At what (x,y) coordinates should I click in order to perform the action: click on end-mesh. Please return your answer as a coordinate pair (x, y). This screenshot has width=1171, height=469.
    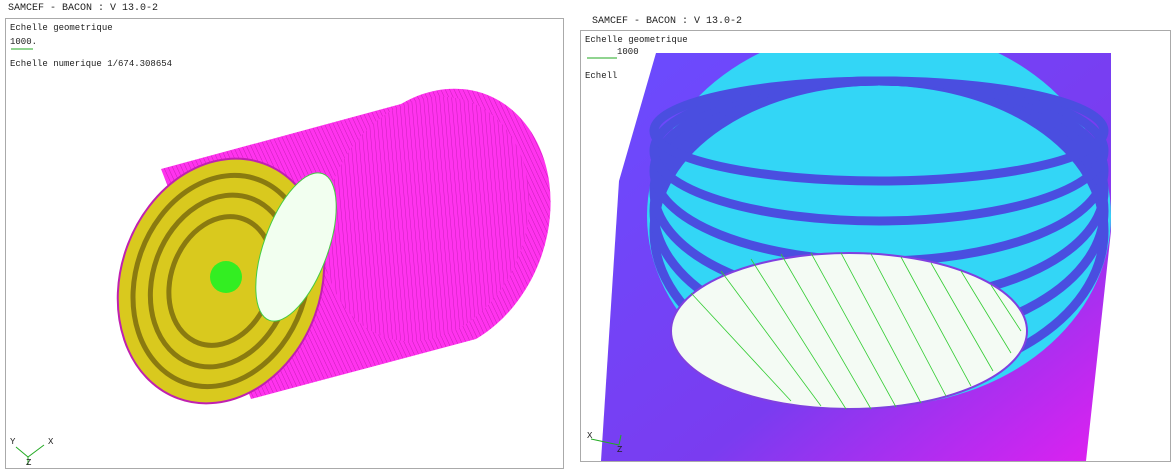
    Looking at the image, I should click on (856, 331).